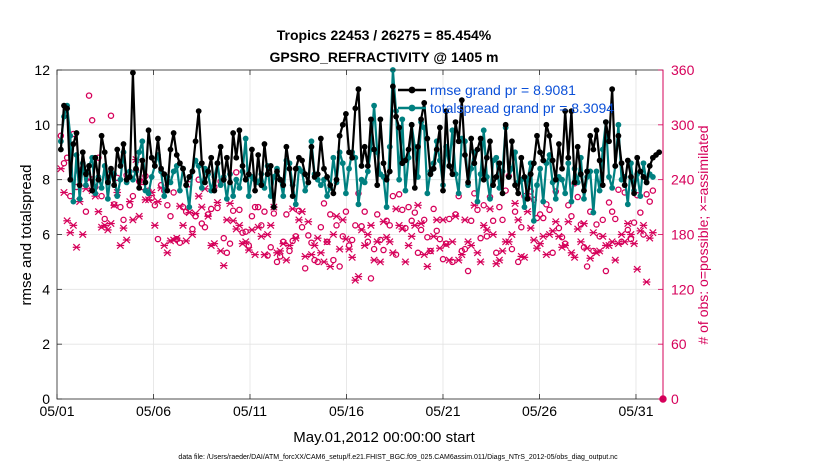  What do you see at coordinates (683, 125) in the screenshot?
I see `right-tick-label: 300` at bounding box center [683, 125].